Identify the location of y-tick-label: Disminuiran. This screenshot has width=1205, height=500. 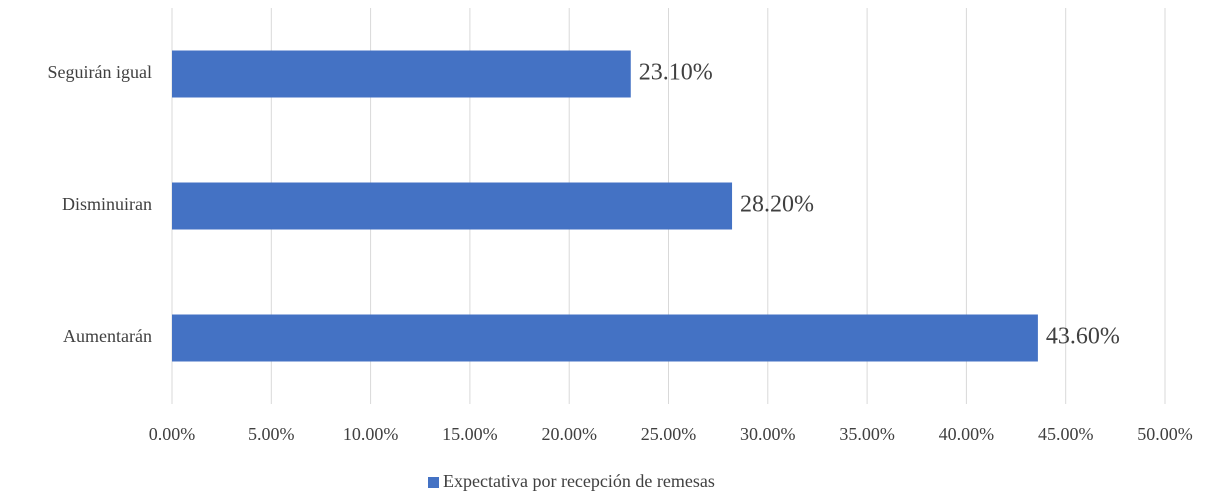
(107, 204).